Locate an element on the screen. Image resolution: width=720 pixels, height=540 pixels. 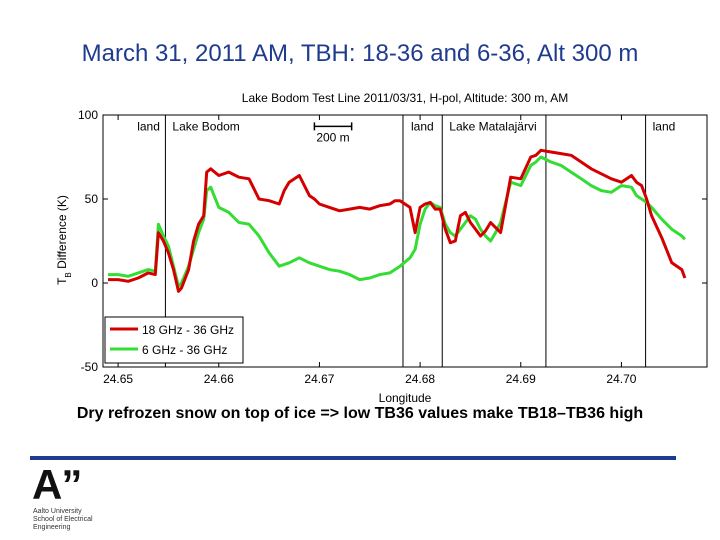
region-label: Lake Matalajärvi is located at coordinates (492, 126).